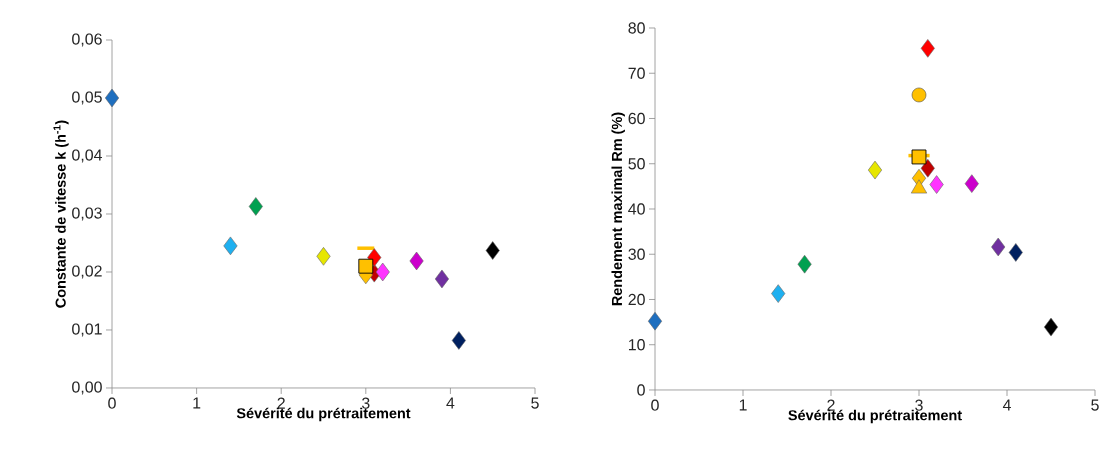  I want to click on y-tick-label: 60, so click(636, 118).